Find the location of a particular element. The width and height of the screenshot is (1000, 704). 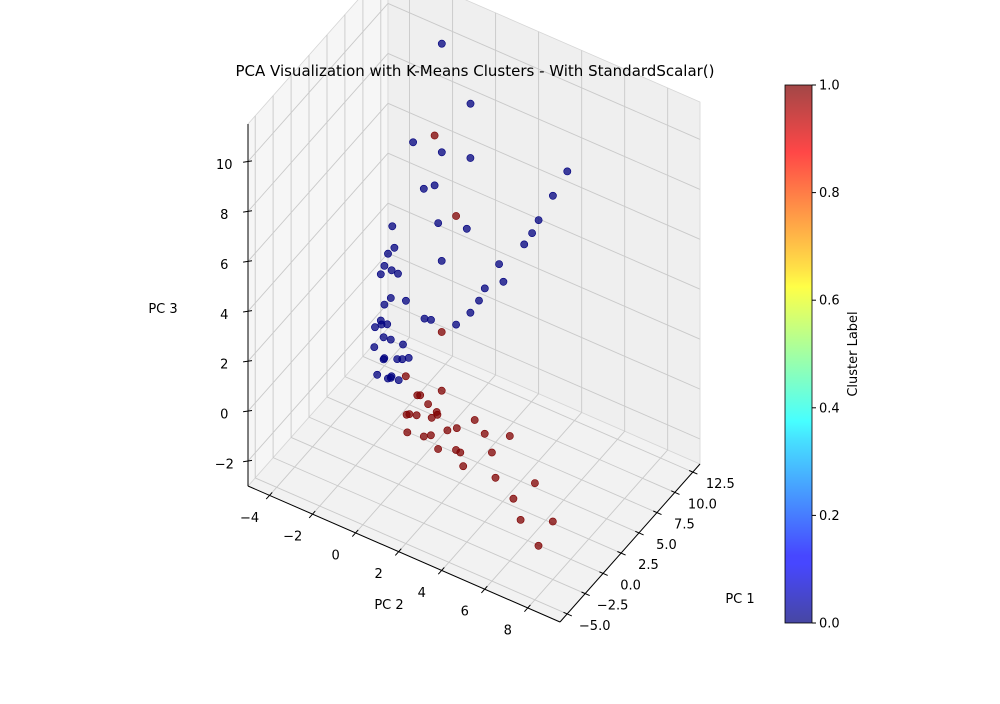

x-axis-line is located at coordinates (630, 543).